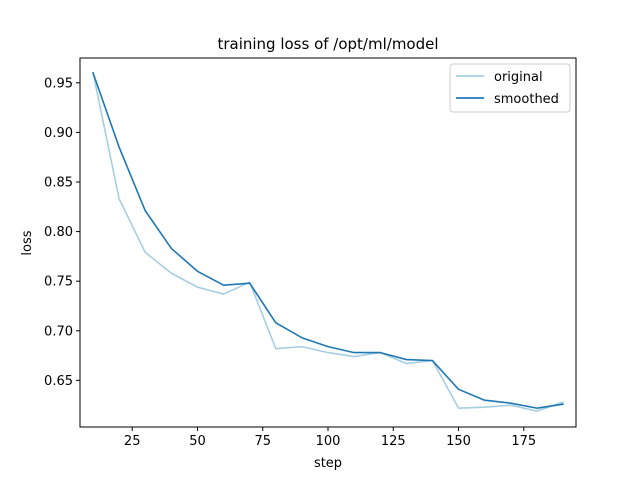 This screenshot has width=640, height=480. I want to click on x-axis: 25 50 75 100 125 150 175, so click(330, 438).